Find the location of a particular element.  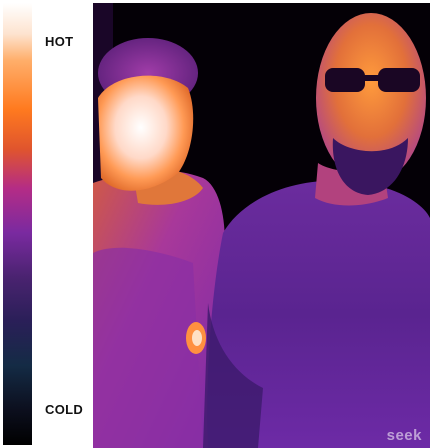

hot-label: HOT is located at coordinates (59, 41).